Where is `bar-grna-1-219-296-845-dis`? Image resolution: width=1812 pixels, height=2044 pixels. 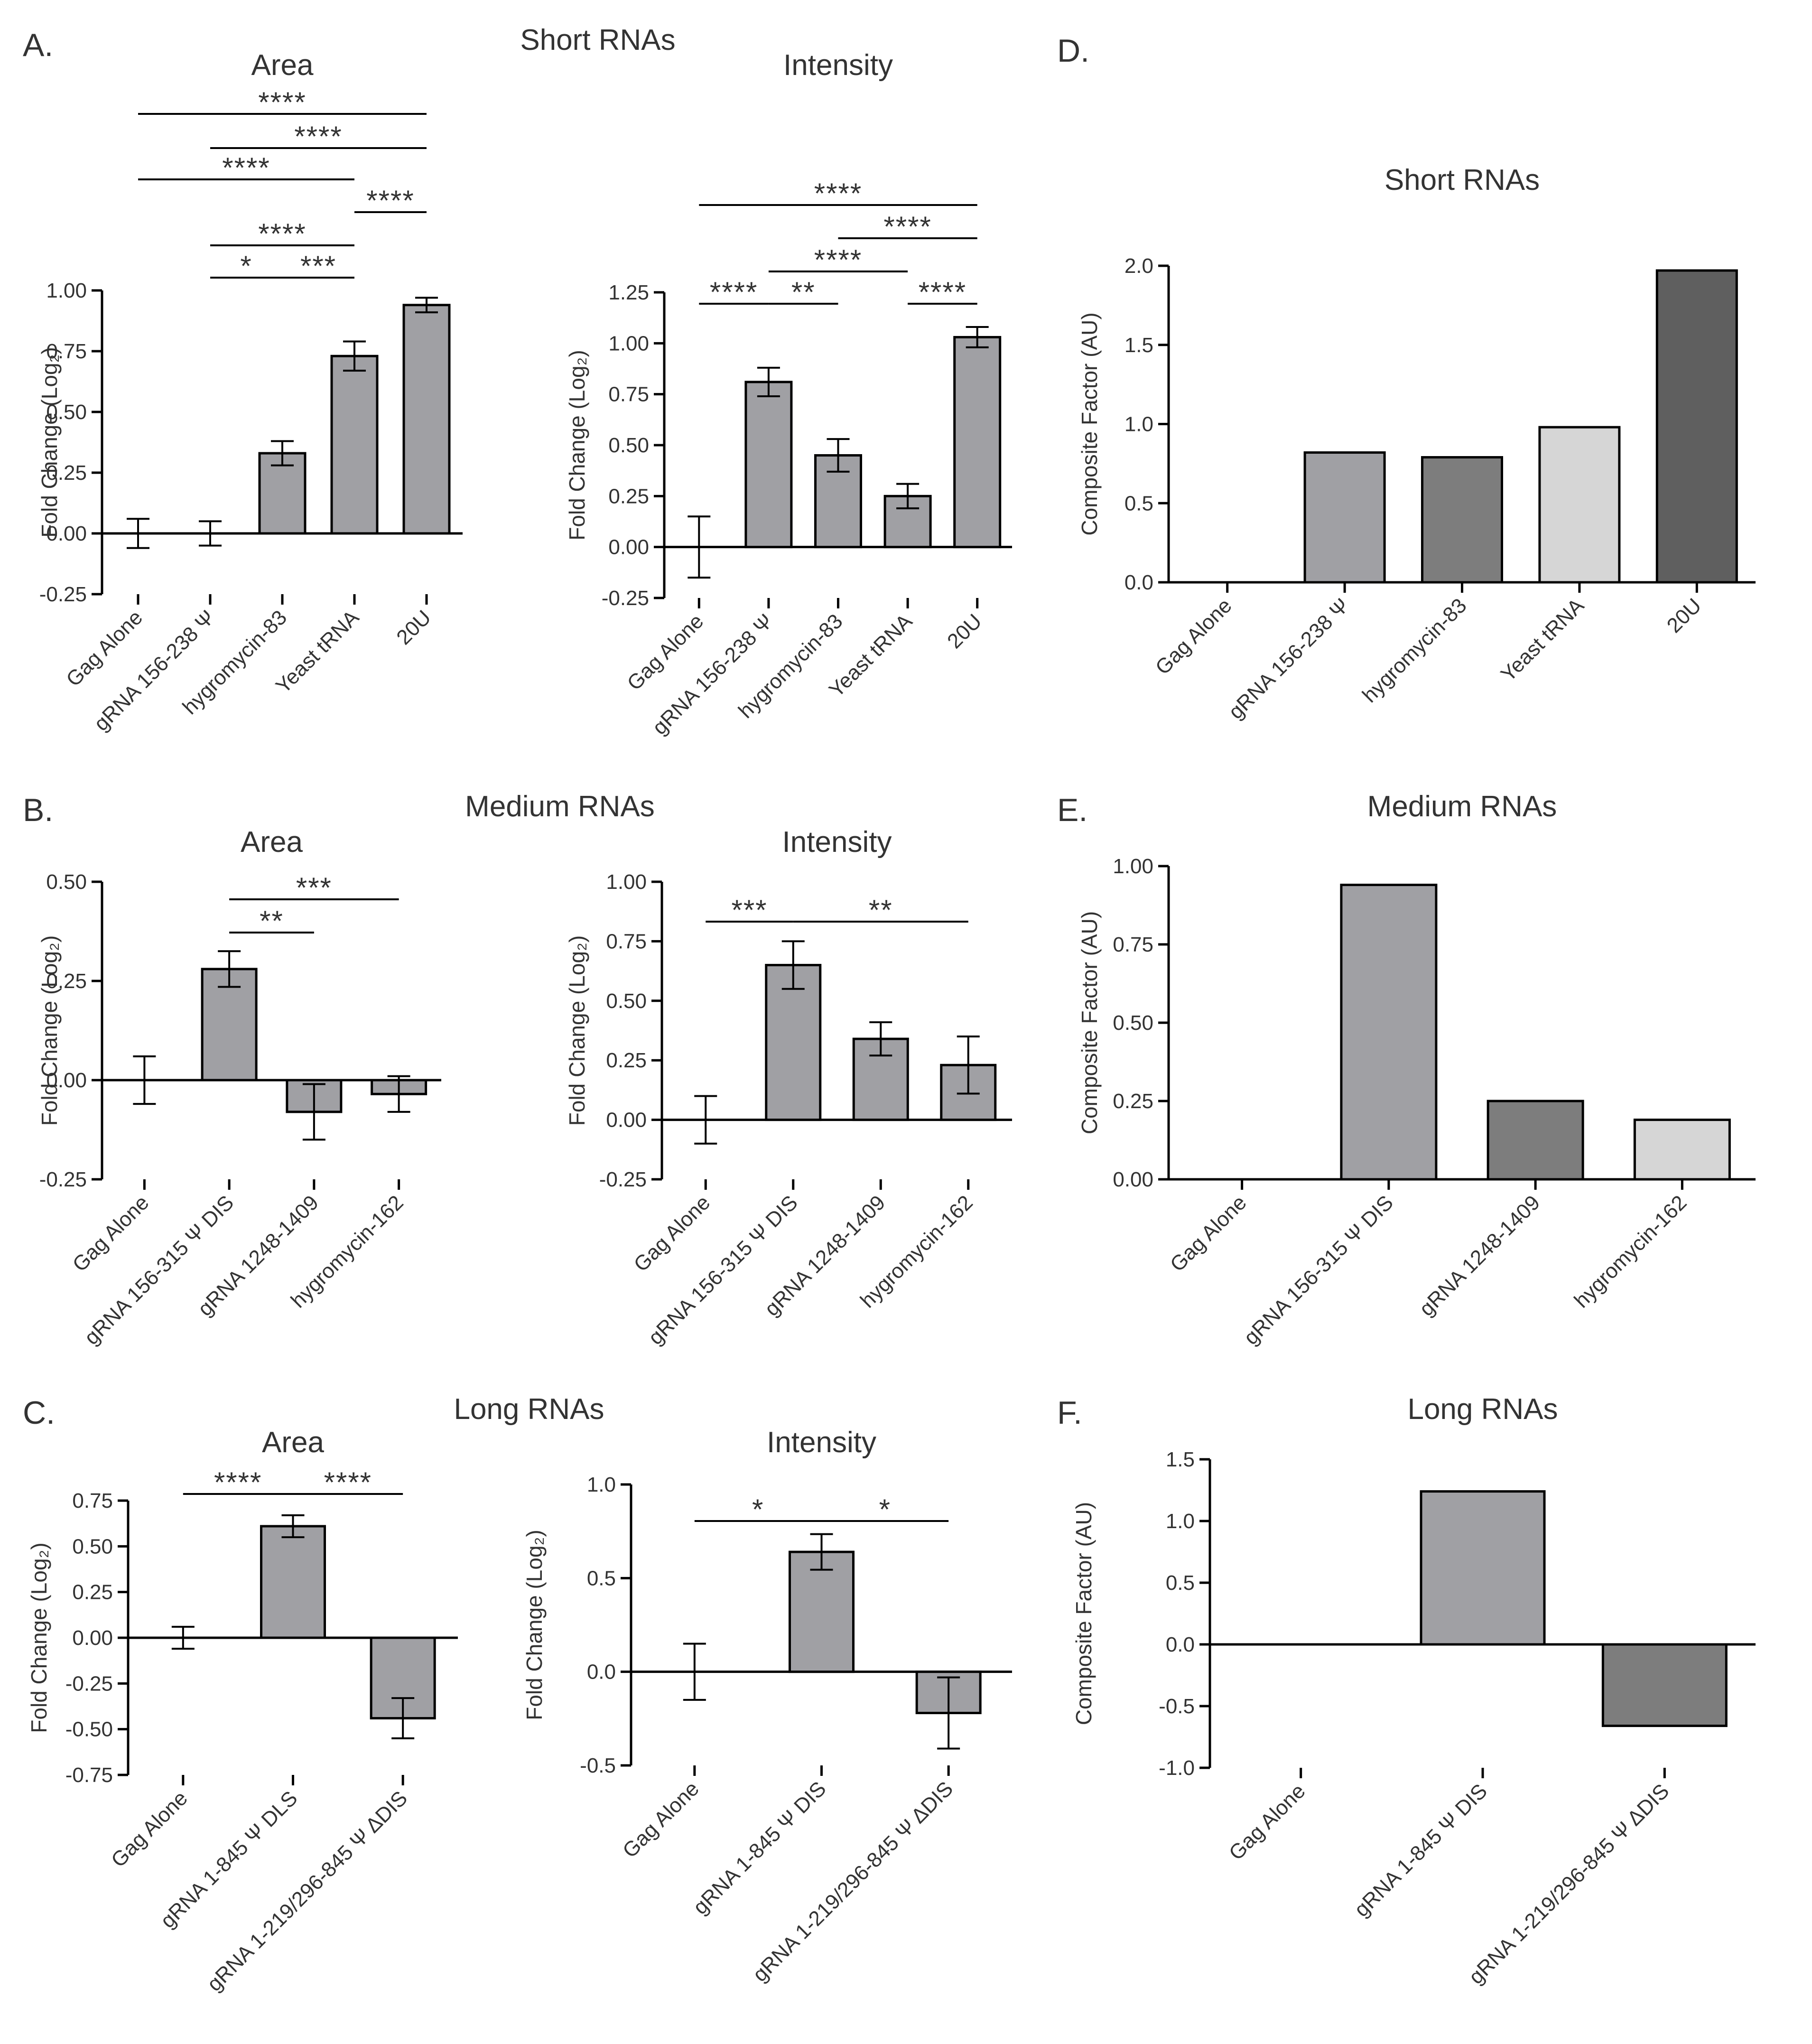 bar-grna-1-219-296-845-dis is located at coordinates (1665, 1685).